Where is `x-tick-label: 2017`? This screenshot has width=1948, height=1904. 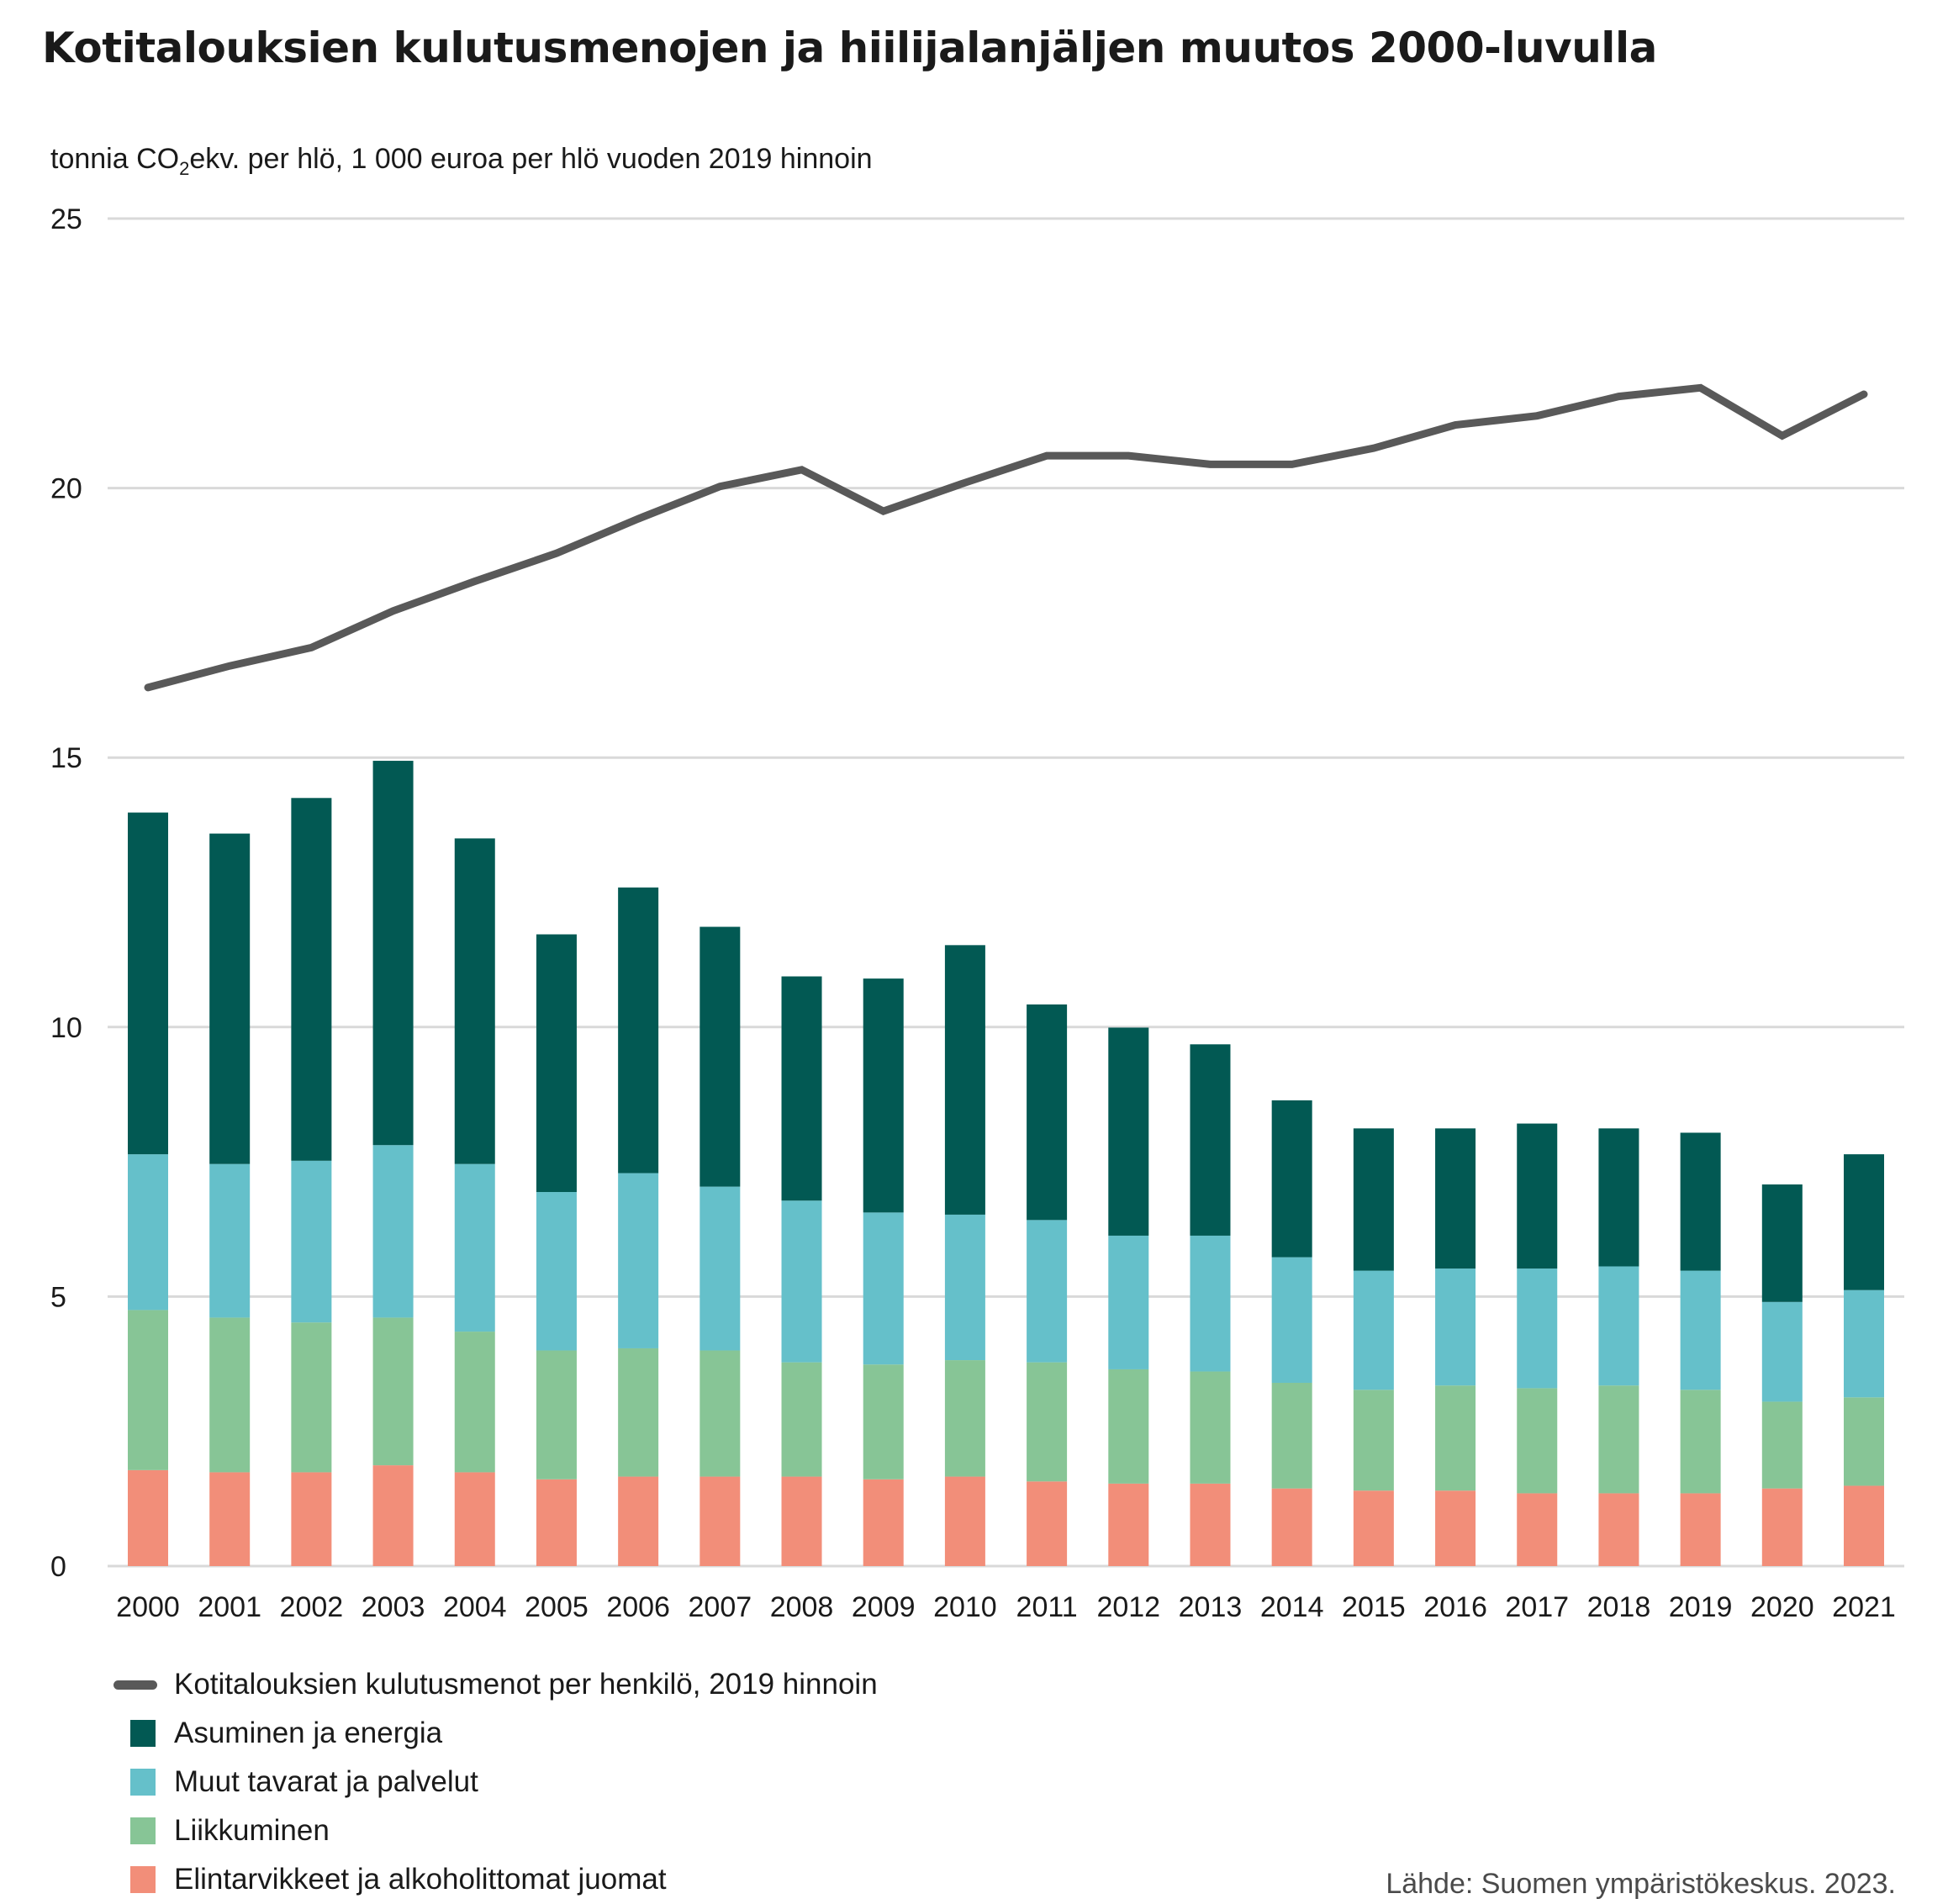
x-tick-label: 2017 is located at coordinates (1537, 1607).